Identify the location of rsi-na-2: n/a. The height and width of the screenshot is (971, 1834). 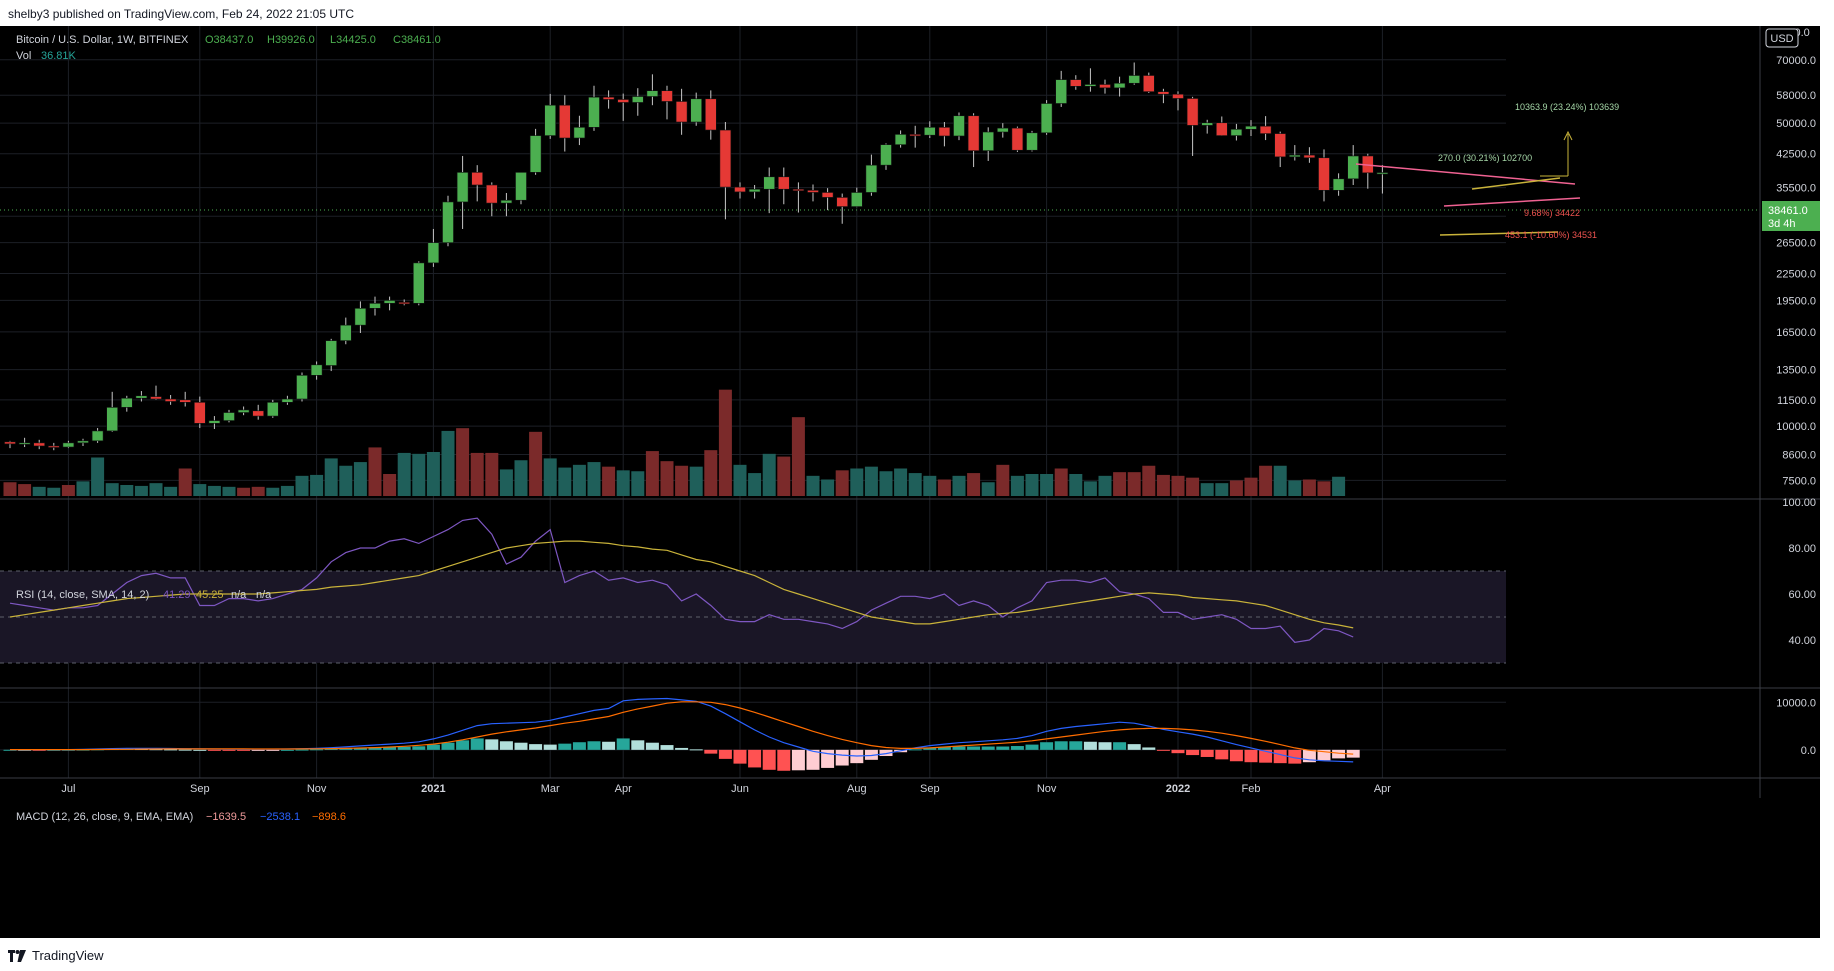
(264, 595).